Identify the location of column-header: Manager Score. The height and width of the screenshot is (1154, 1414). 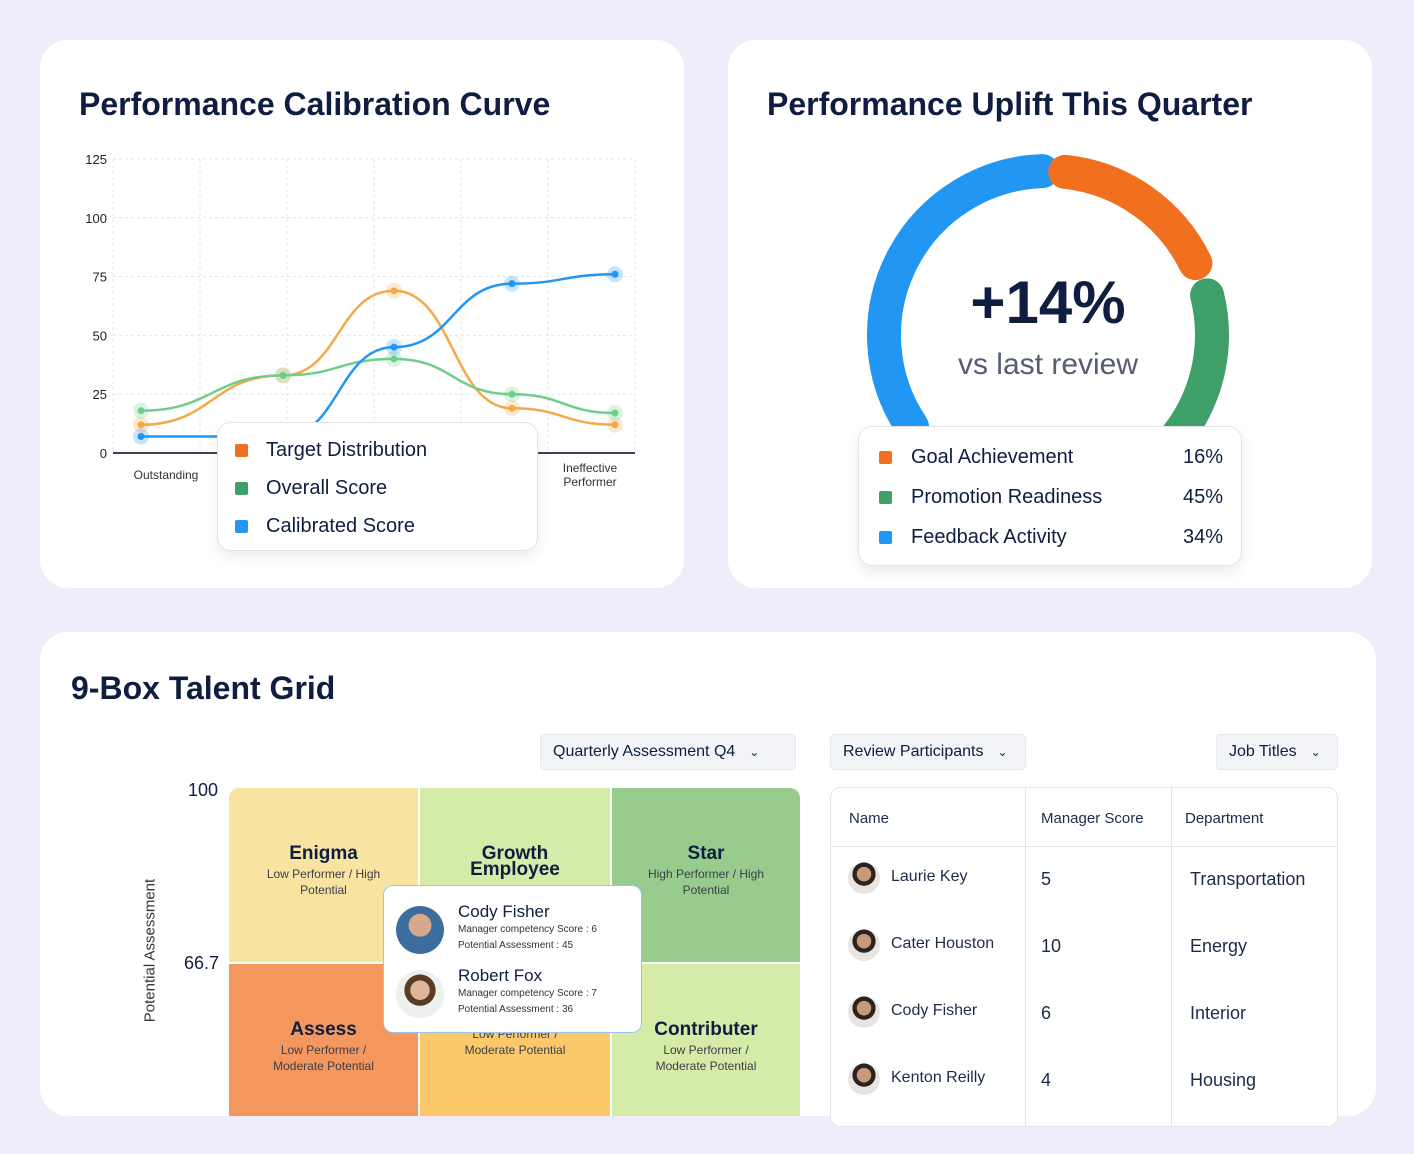
(1092, 818).